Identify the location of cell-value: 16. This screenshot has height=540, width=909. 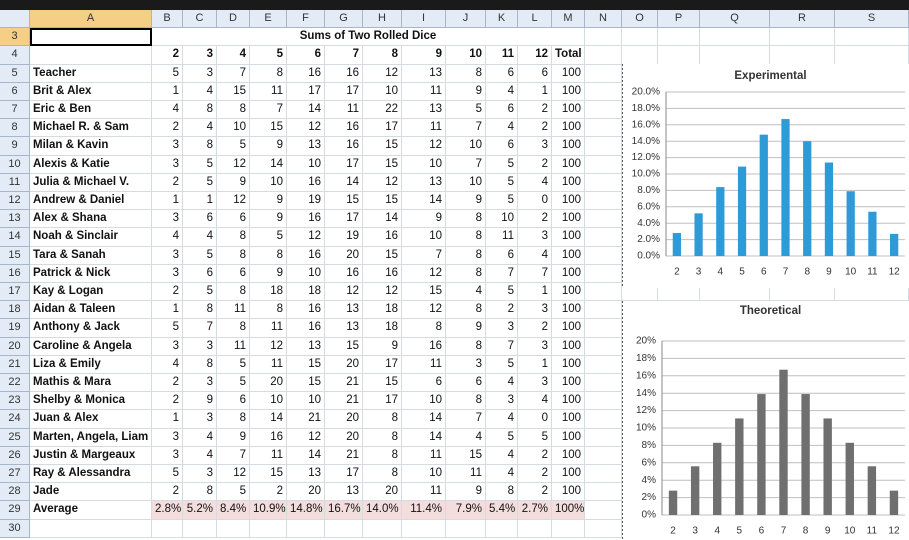
(306, 182).